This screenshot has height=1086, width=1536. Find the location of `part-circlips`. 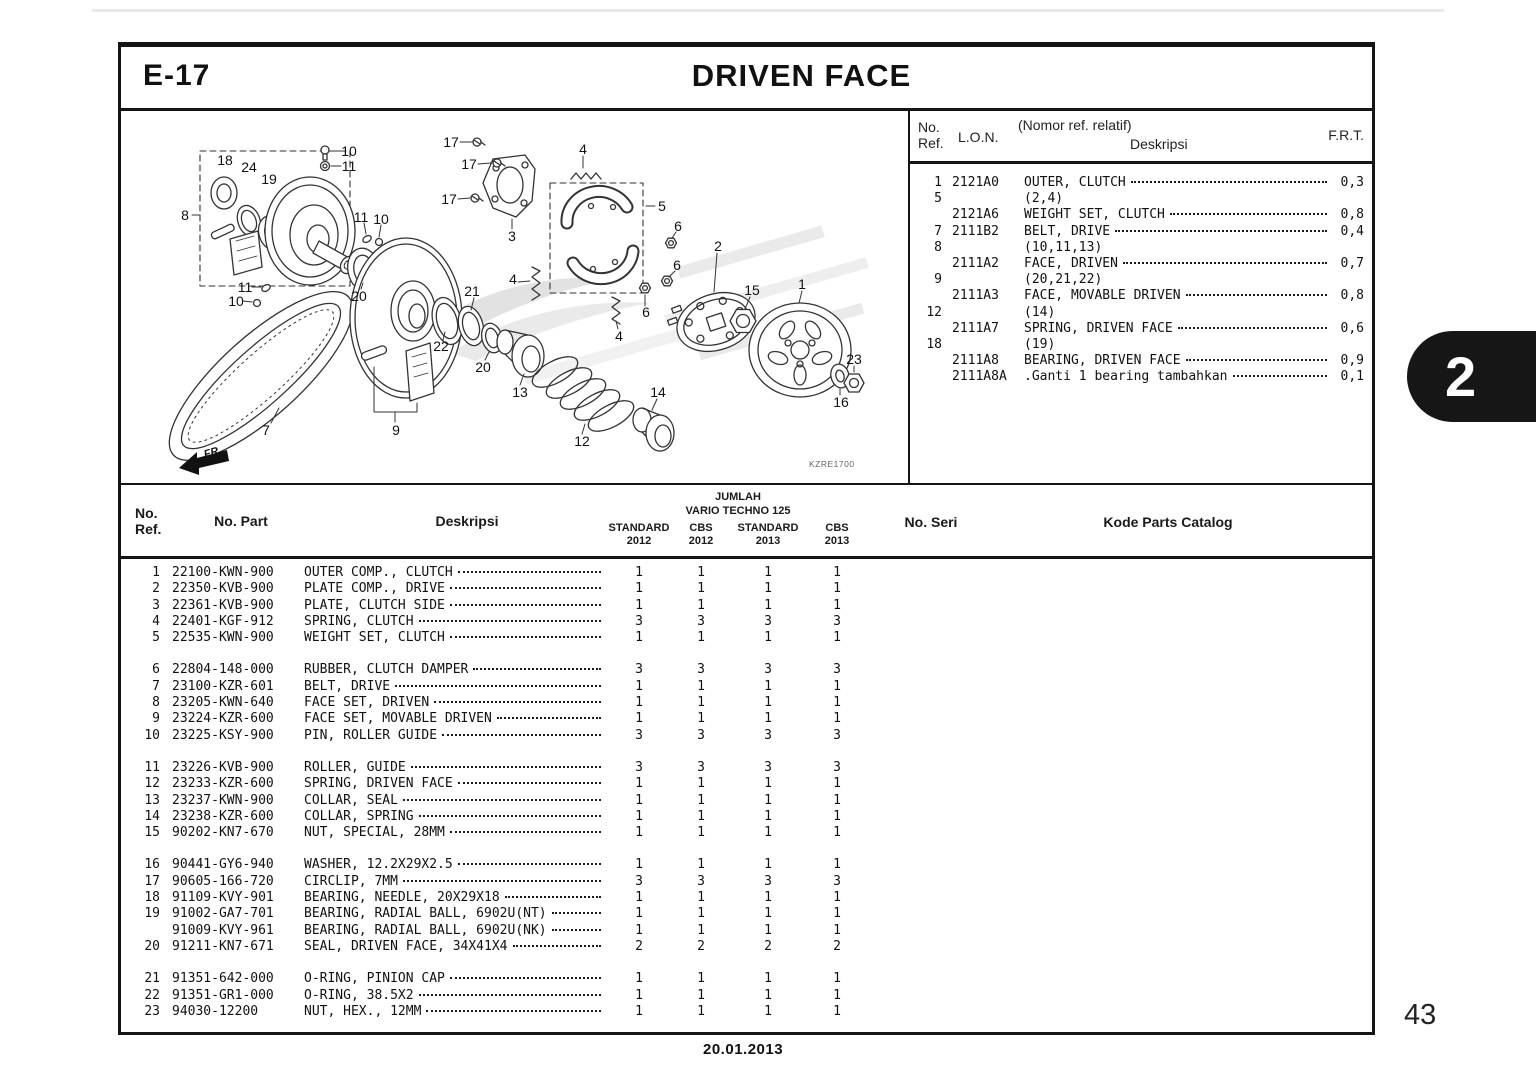

part-circlips is located at coordinates (488, 170).